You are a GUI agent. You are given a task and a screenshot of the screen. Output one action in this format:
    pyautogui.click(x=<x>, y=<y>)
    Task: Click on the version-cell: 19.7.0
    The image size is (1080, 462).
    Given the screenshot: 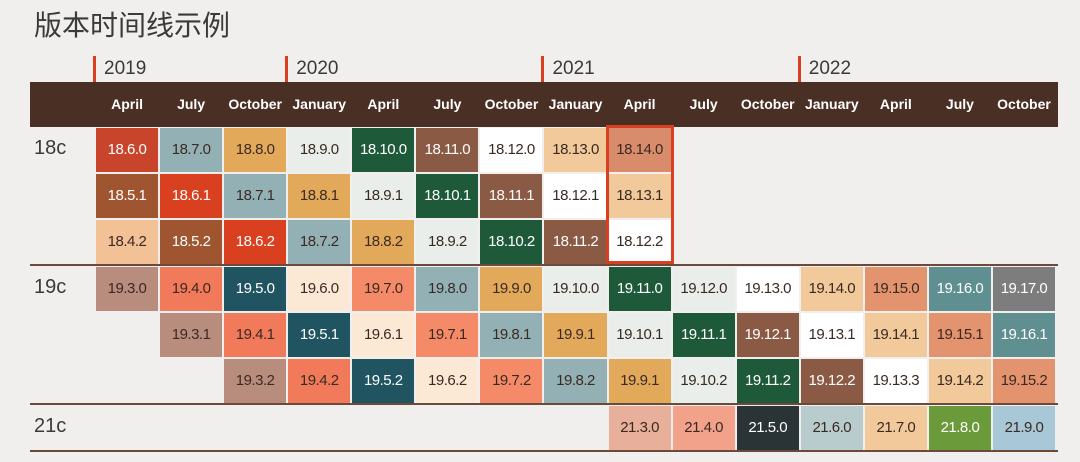 What is the action you would take?
    pyautogui.click(x=383, y=289)
    